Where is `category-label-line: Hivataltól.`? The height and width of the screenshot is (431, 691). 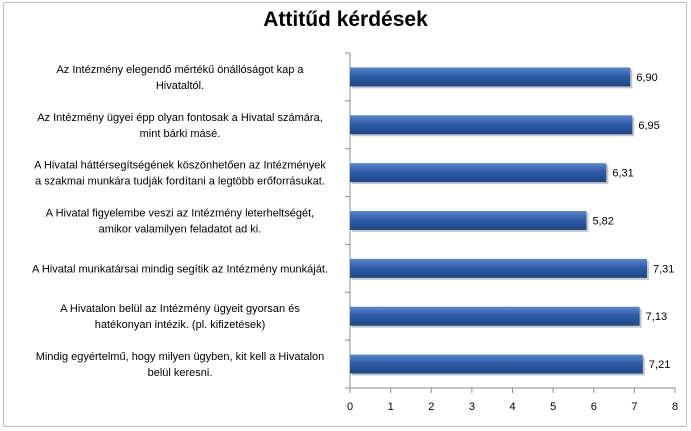 category-label-line: Hivataltól. is located at coordinates (180, 86).